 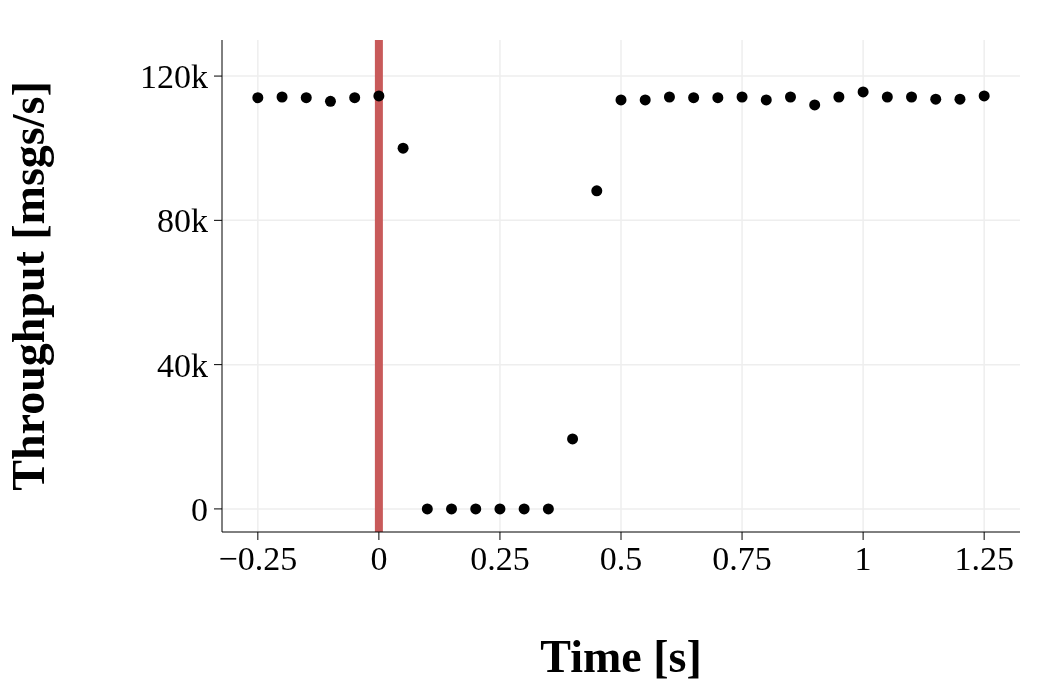 I want to click on y-tick-label: 120k, so click(x=174, y=77).